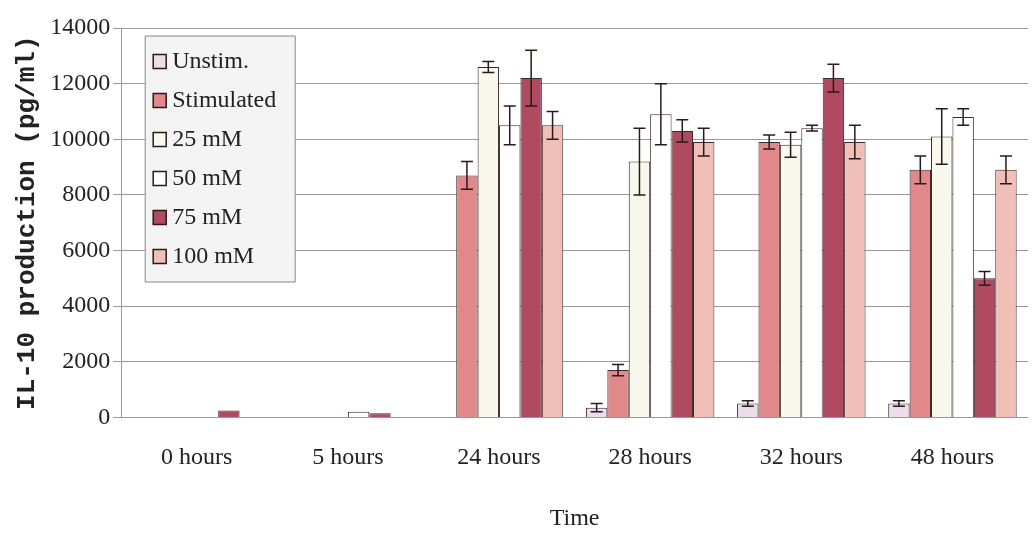 This screenshot has height=545, width=1036. What do you see at coordinates (207, 176) in the screenshot?
I see `legend-label: 50 mM` at bounding box center [207, 176].